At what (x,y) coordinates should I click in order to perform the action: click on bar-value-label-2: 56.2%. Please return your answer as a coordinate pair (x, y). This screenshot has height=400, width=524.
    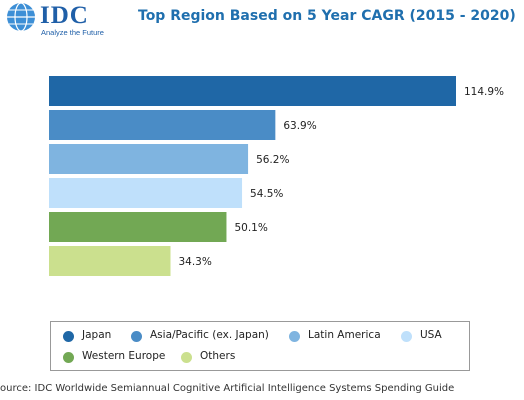
    Looking at the image, I should click on (272, 160).